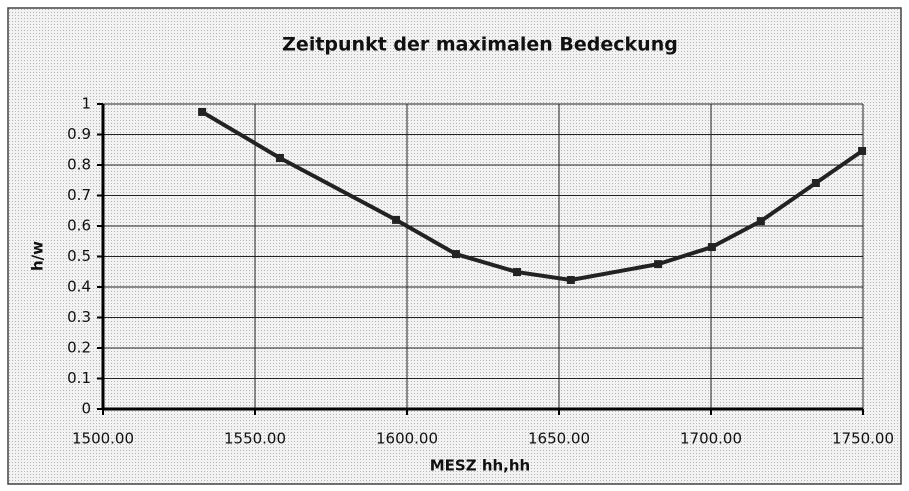  I want to click on y-tick-label: 0.4, so click(79, 287).